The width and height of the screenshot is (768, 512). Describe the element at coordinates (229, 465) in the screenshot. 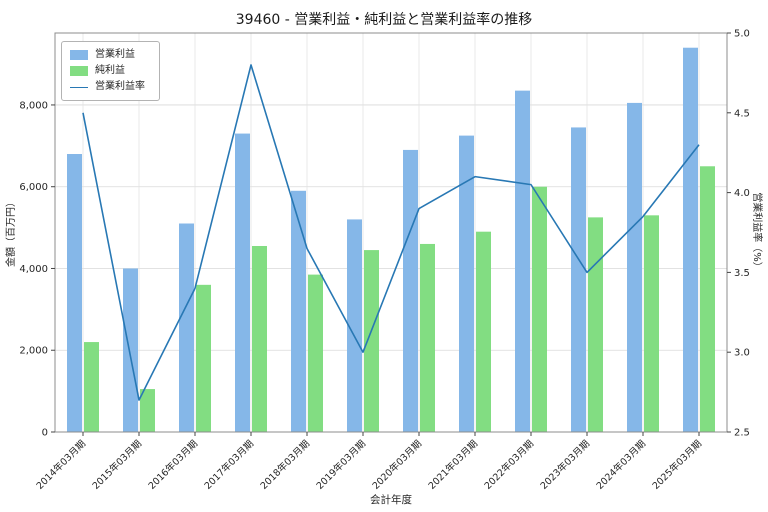

I see `x-tick-label: 2017年03月期` at that location.